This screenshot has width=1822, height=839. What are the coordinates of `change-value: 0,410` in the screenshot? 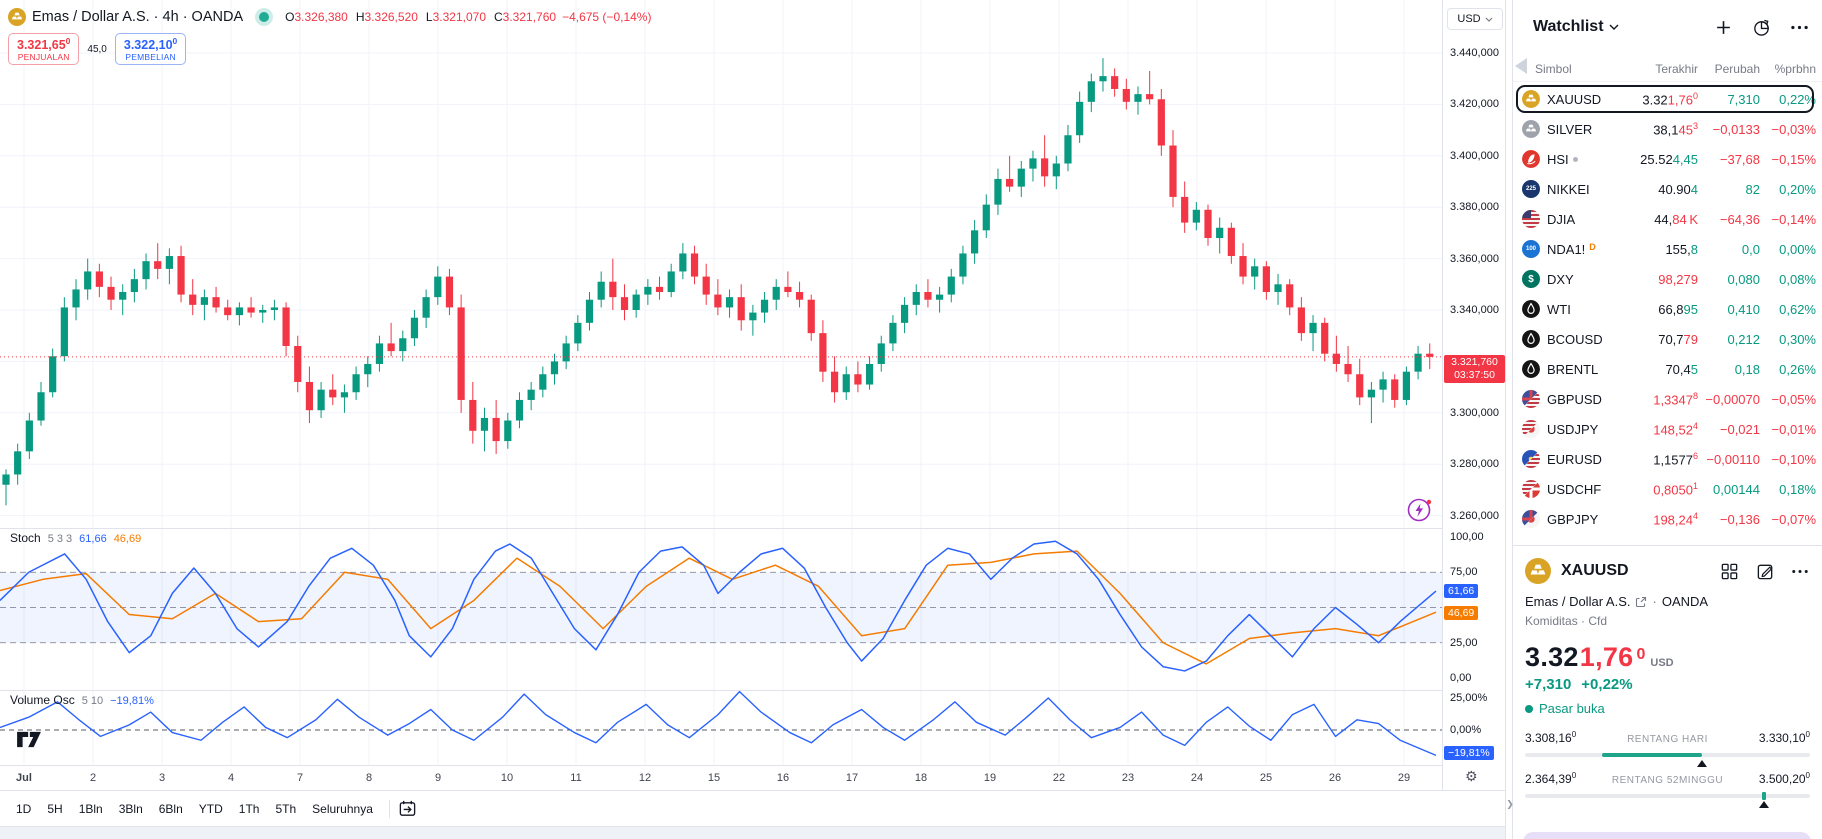 It's located at (1743, 309).